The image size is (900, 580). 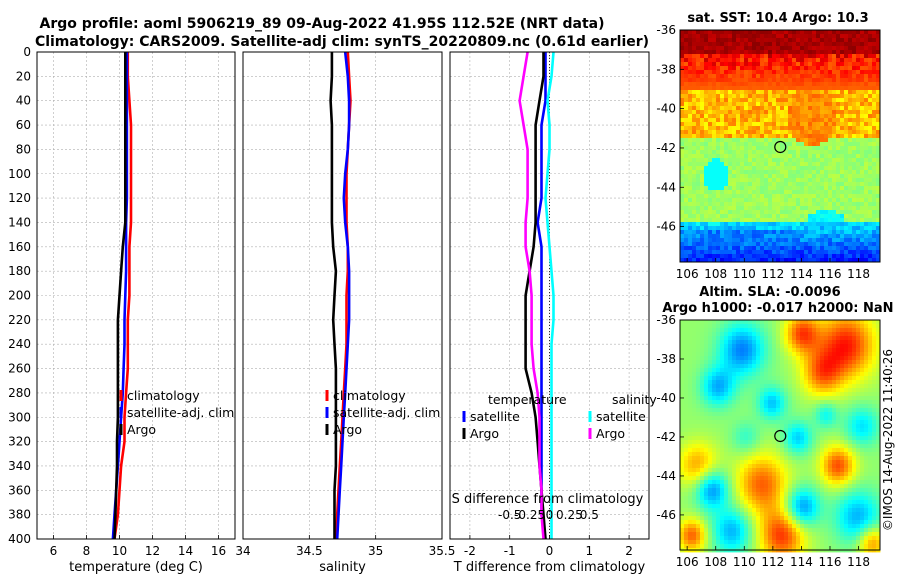 I want to click on y-tick-label: 140, so click(x=19, y=222).